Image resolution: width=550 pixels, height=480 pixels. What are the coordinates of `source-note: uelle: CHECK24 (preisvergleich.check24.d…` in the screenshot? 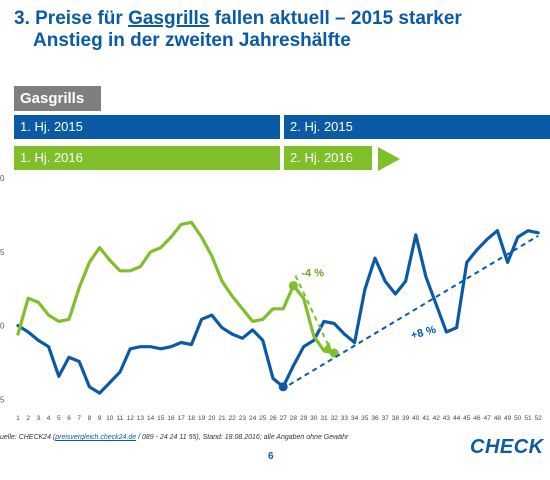 It's located at (174, 437).